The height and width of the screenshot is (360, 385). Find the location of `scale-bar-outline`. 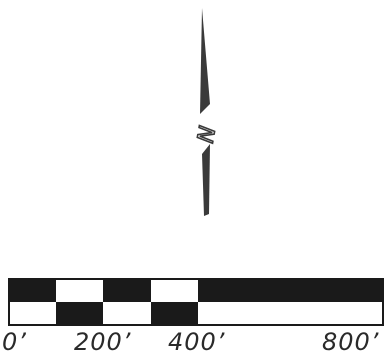

scale-bar-outline is located at coordinates (196, 302).